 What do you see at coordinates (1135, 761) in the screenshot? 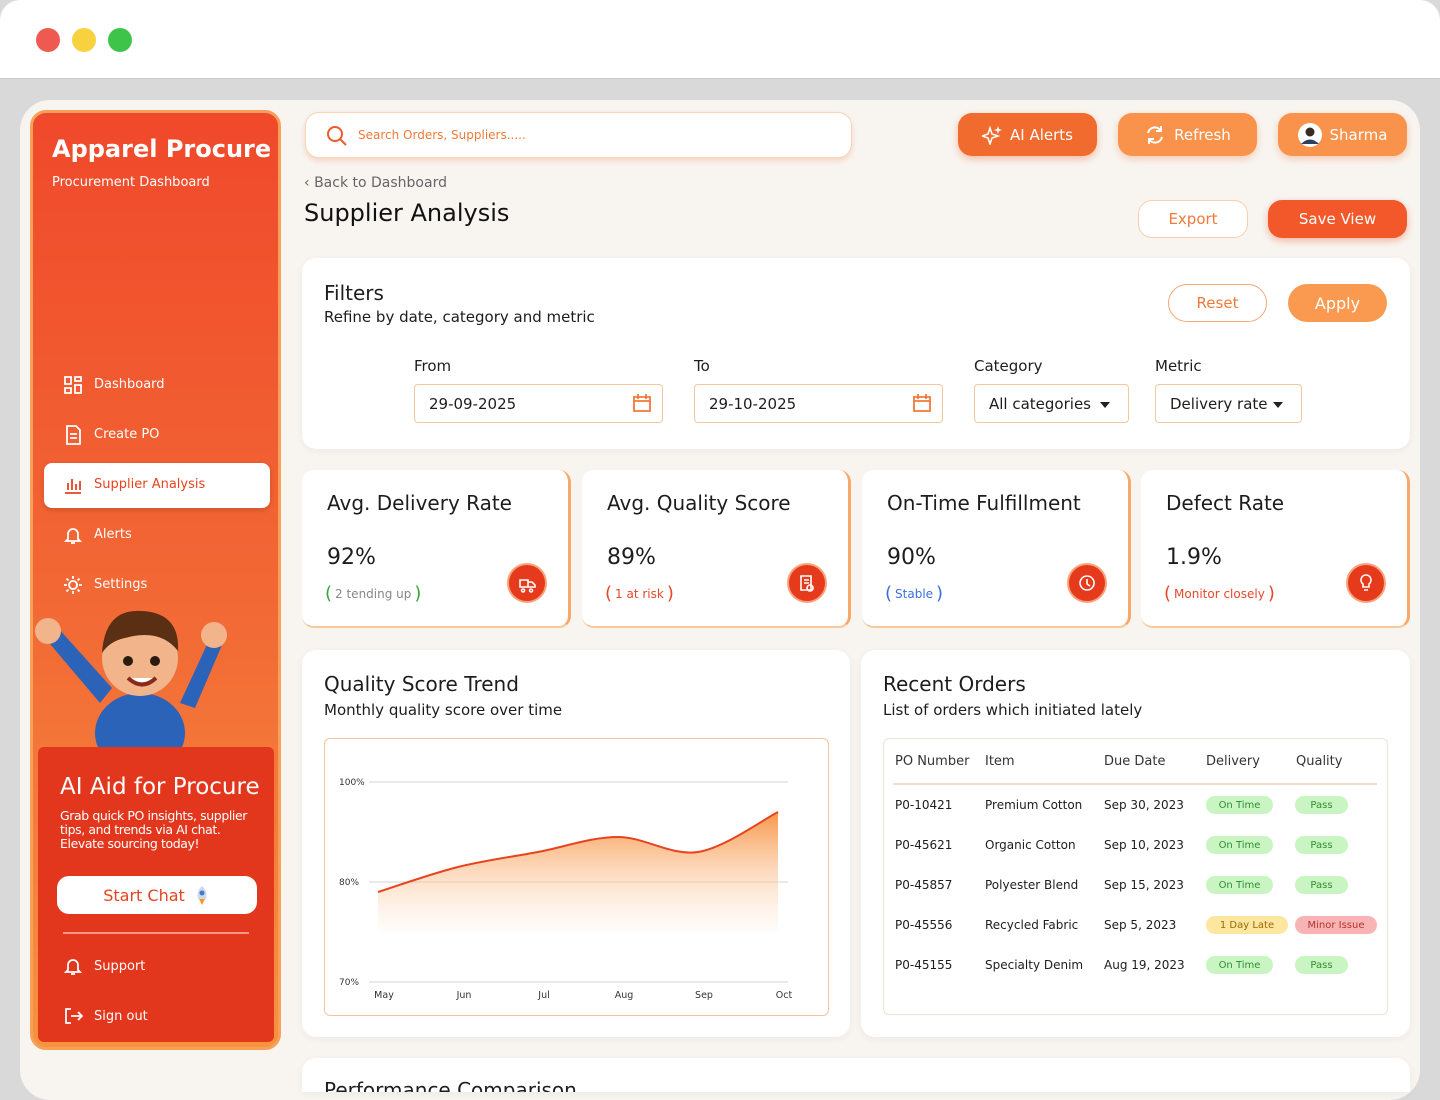
I see `table-header: Due Date` at bounding box center [1135, 761].